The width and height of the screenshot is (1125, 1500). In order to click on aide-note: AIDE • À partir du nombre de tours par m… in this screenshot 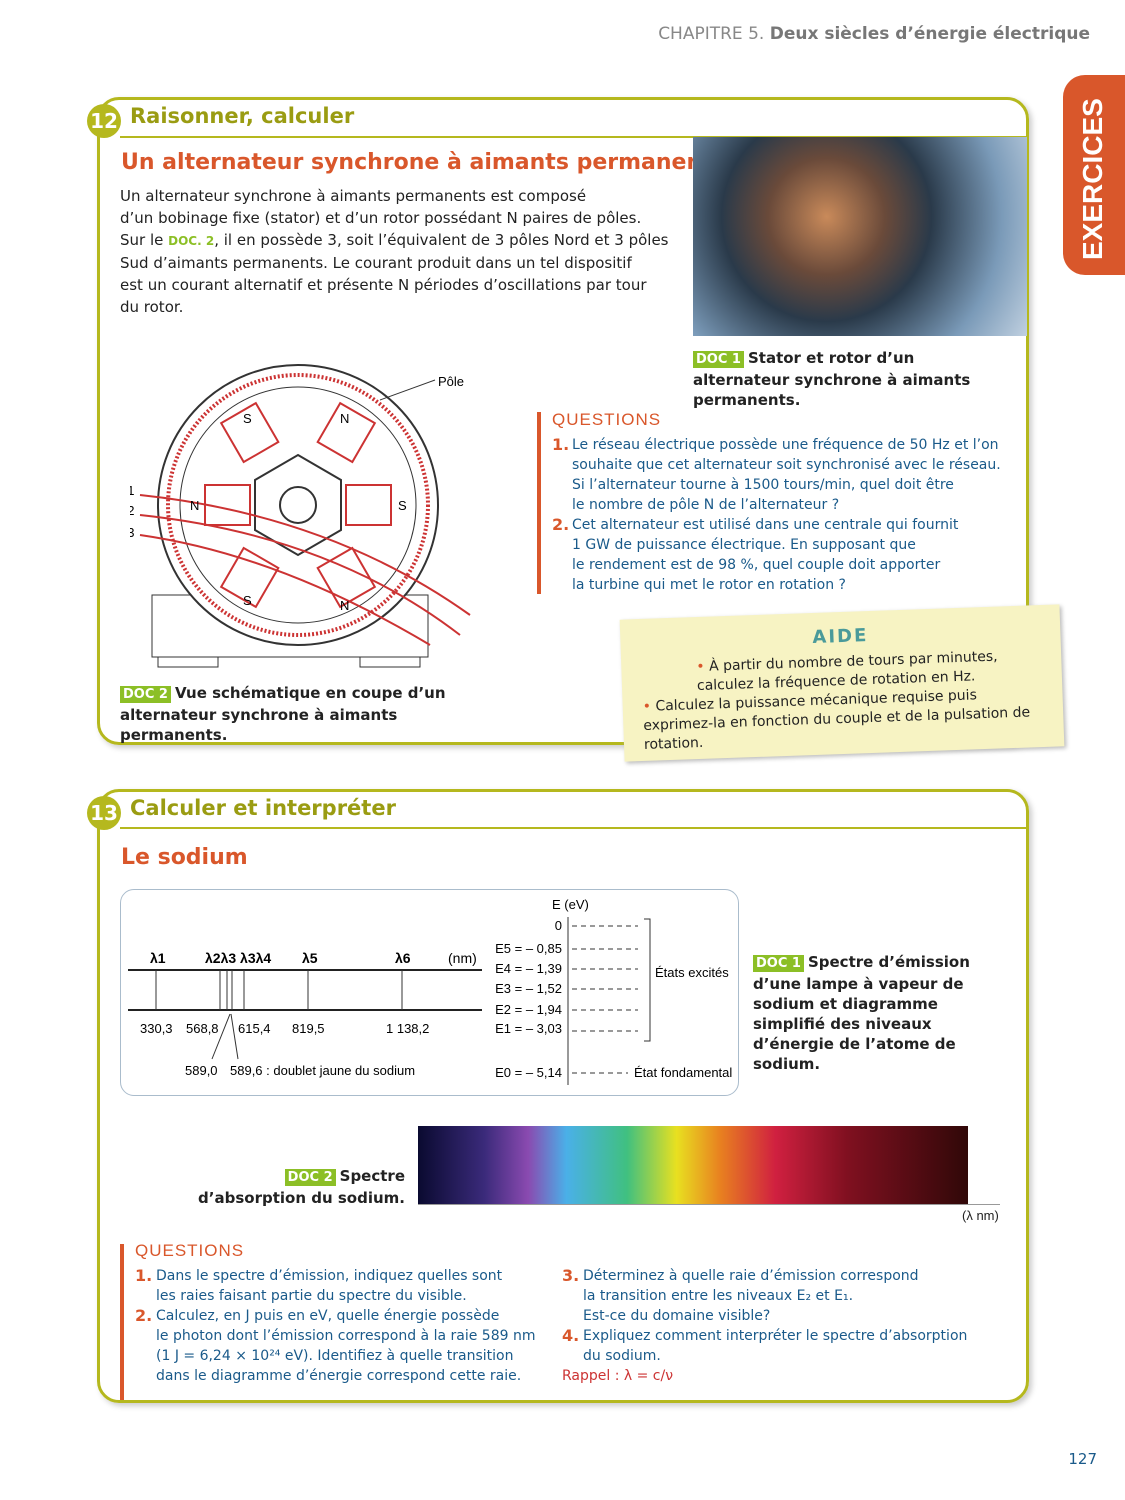, I will do `click(842, 683)`.